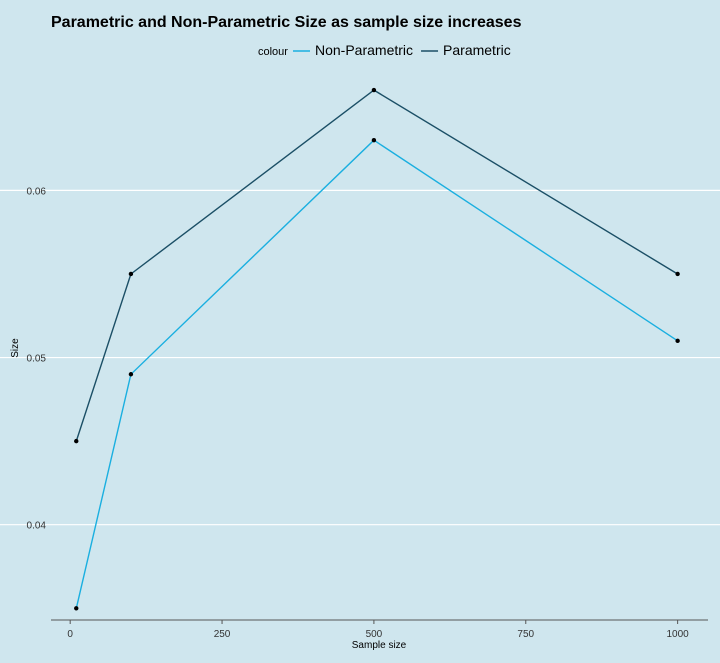 The image size is (720, 663). What do you see at coordinates (70, 634) in the screenshot?
I see `x-tick-label: 0` at bounding box center [70, 634].